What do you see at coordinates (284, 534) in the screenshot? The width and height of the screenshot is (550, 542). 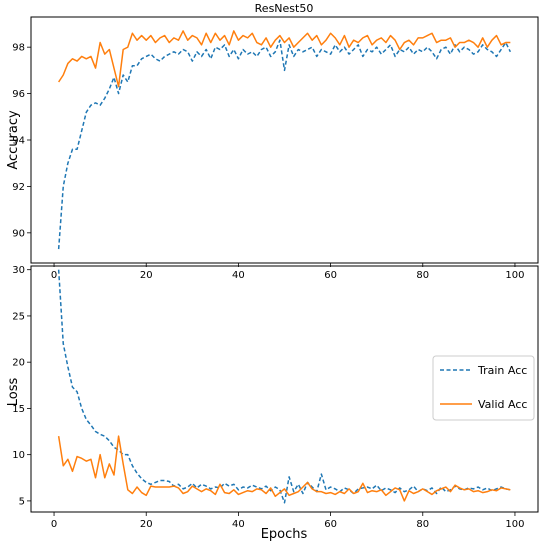 I see `x-axis-title: Epochs` at bounding box center [284, 534].